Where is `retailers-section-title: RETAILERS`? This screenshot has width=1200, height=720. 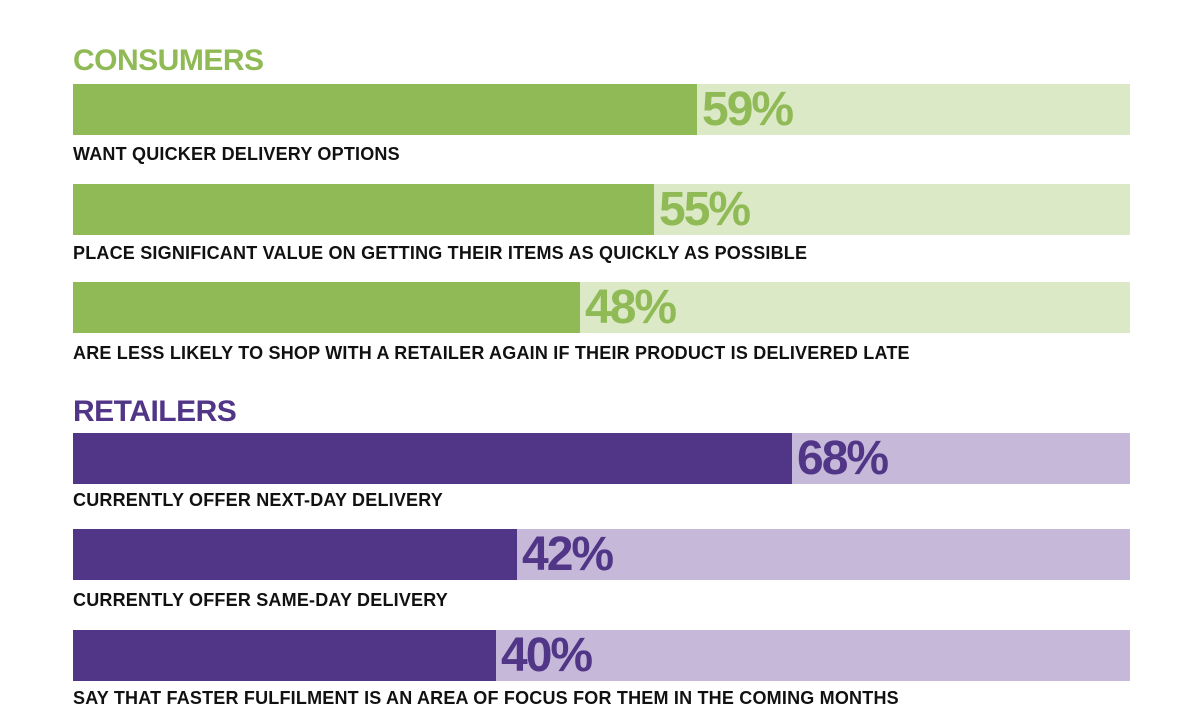 retailers-section-title: RETAILERS is located at coordinates (155, 411).